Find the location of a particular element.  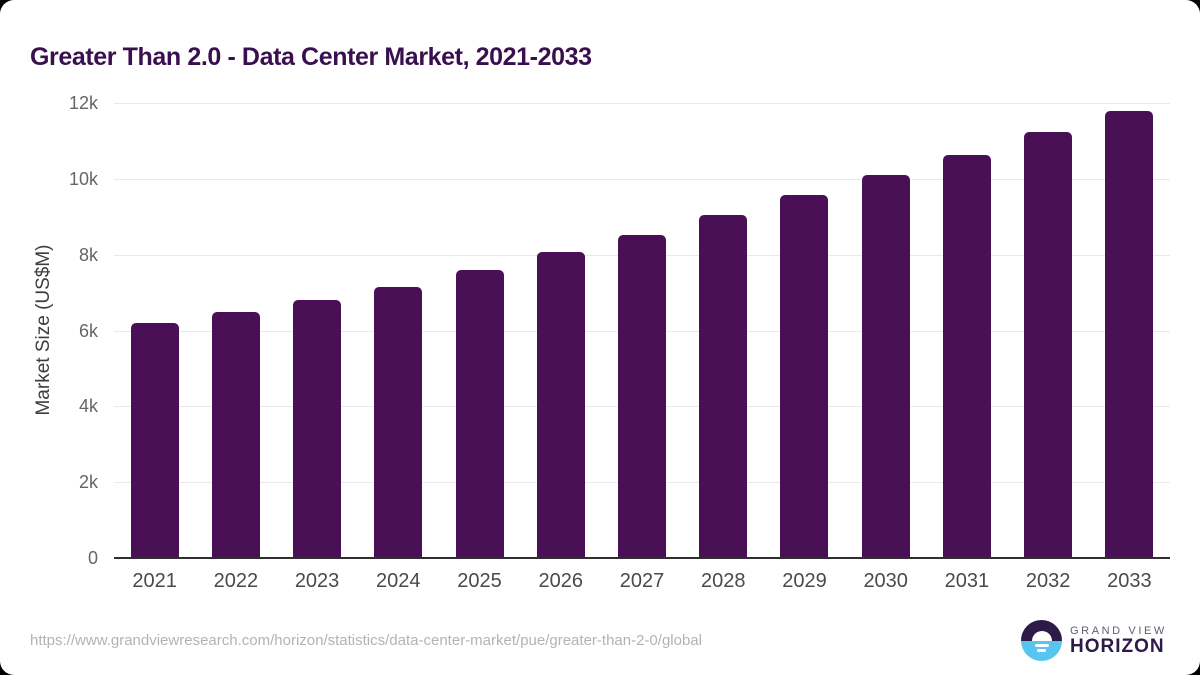

y-tick-label-6k: 6k is located at coordinates (88, 330).